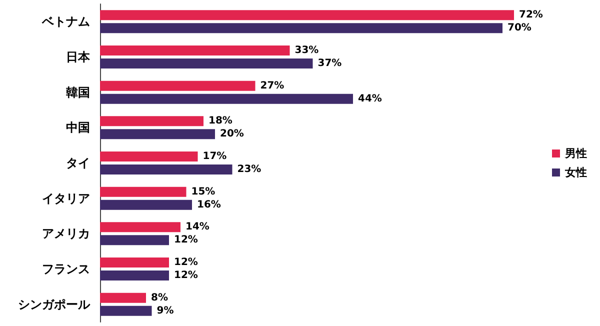  Describe the element at coordinates (531, 15) in the screenshot. I see `data-label: 72%` at that location.